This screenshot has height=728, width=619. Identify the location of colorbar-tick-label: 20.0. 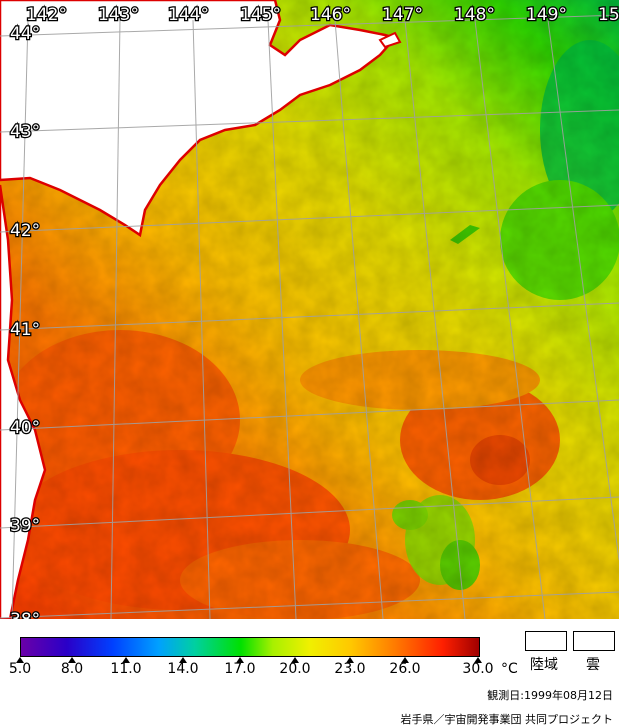
(295, 669).